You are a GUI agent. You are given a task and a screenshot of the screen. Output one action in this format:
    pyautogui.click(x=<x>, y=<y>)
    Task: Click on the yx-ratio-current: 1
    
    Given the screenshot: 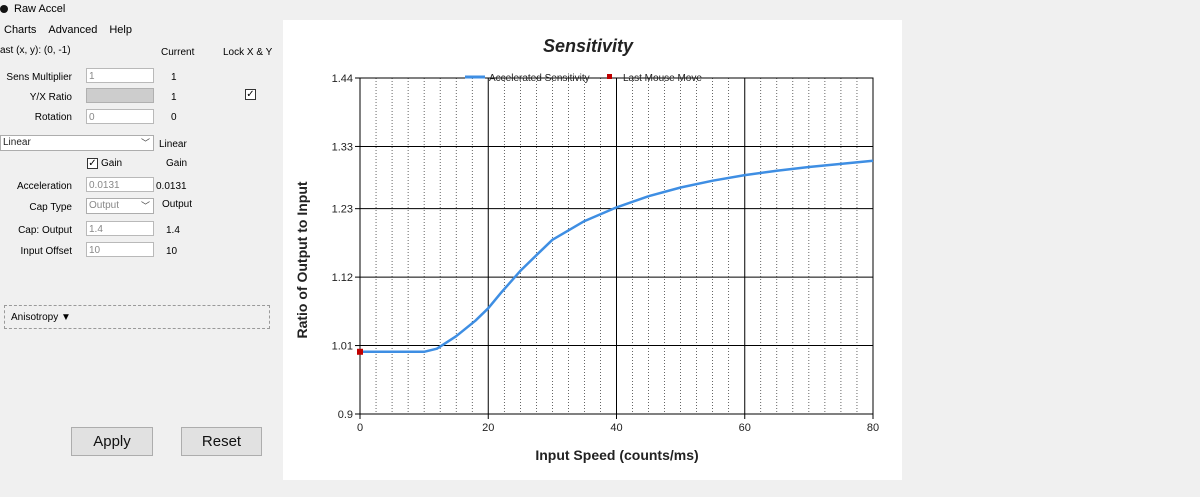 What is the action you would take?
    pyautogui.click(x=174, y=97)
    